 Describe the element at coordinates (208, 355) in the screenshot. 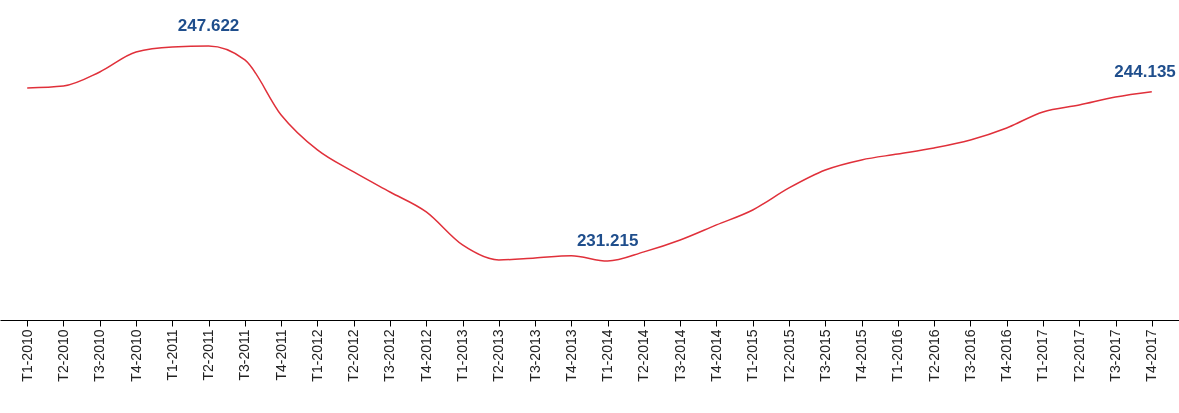

I see `x-tick-label: T2-2011` at that location.